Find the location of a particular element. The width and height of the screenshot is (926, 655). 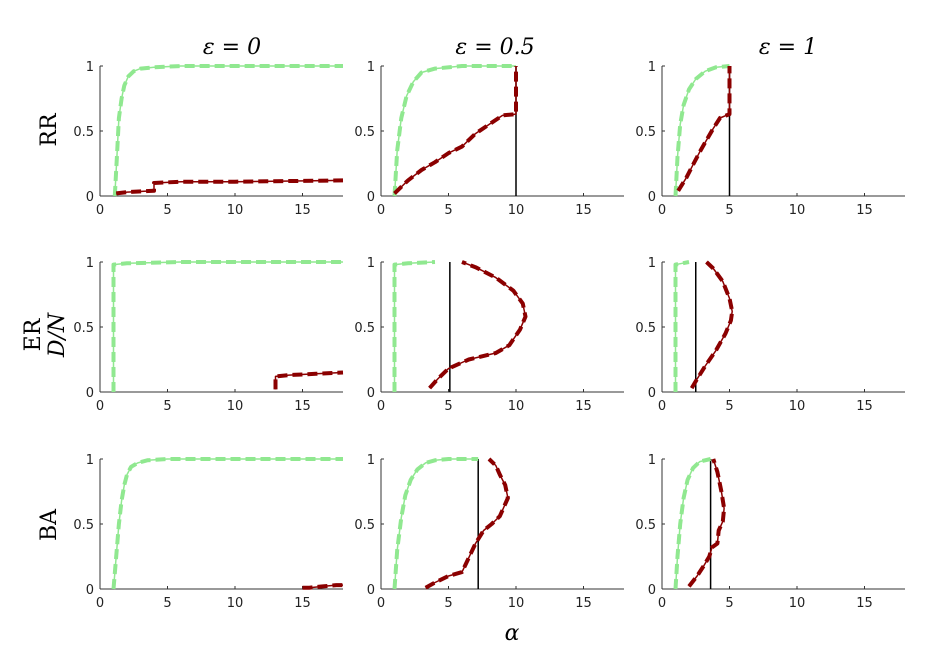

panel-r1-c0: 0 5 10 15 0 0.5 1 is located at coordinates (208, 335).